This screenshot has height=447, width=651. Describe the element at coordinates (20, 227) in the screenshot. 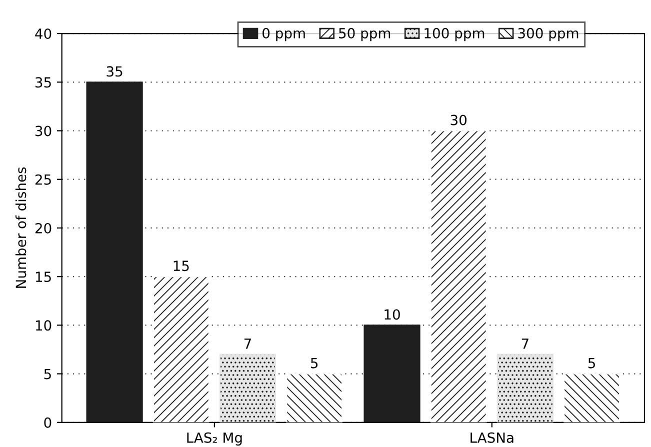

I see `y-axis-title: Number of dishes` at that location.